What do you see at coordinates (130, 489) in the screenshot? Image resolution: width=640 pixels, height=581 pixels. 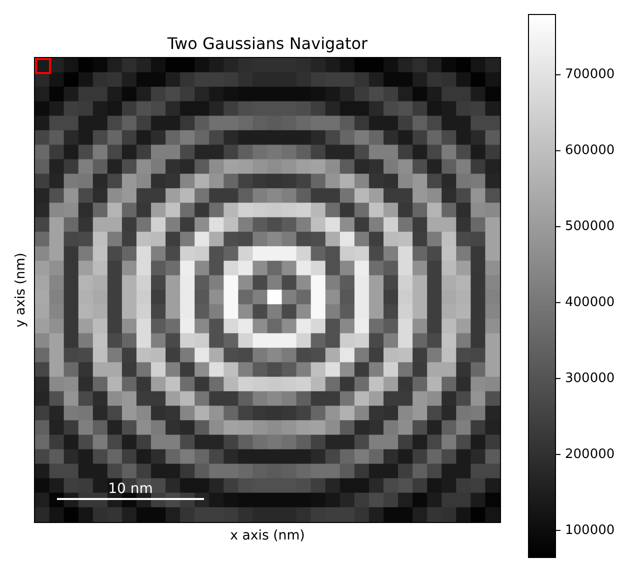 I see `annotation: 10 nm` at bounding box center [130, 489].